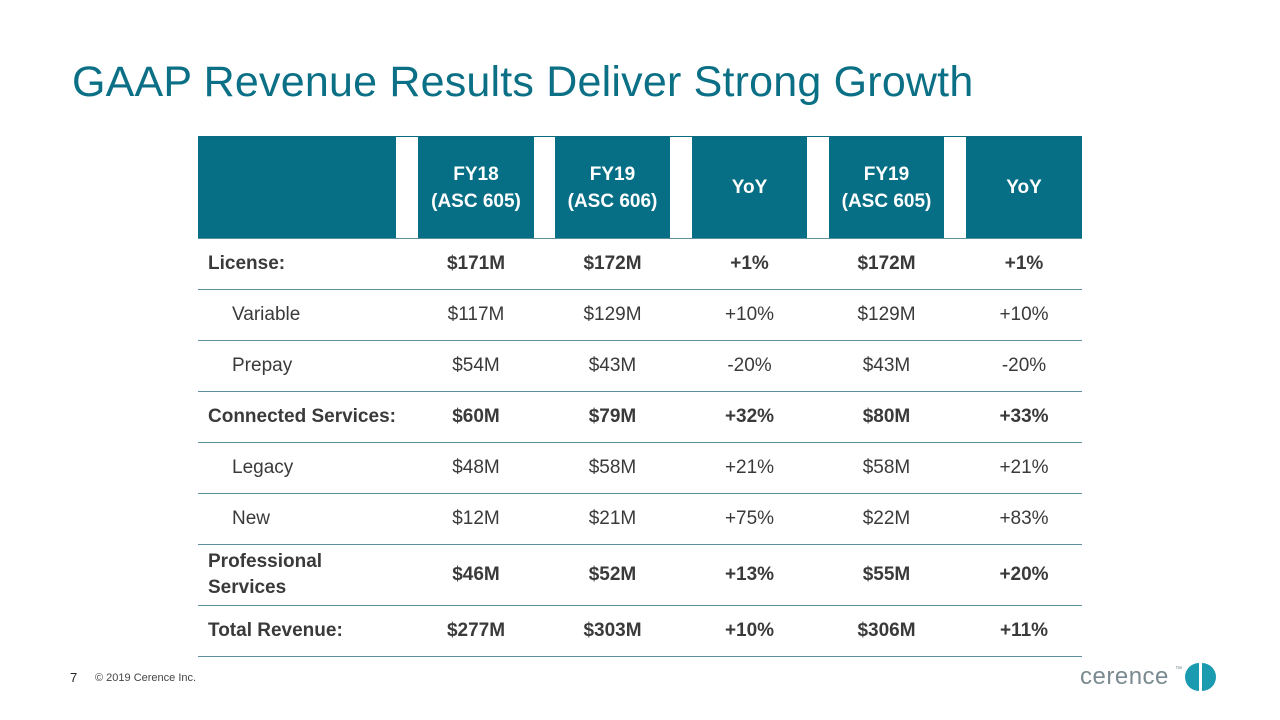  I want to click on row-value: +13%, so click(749, 575).